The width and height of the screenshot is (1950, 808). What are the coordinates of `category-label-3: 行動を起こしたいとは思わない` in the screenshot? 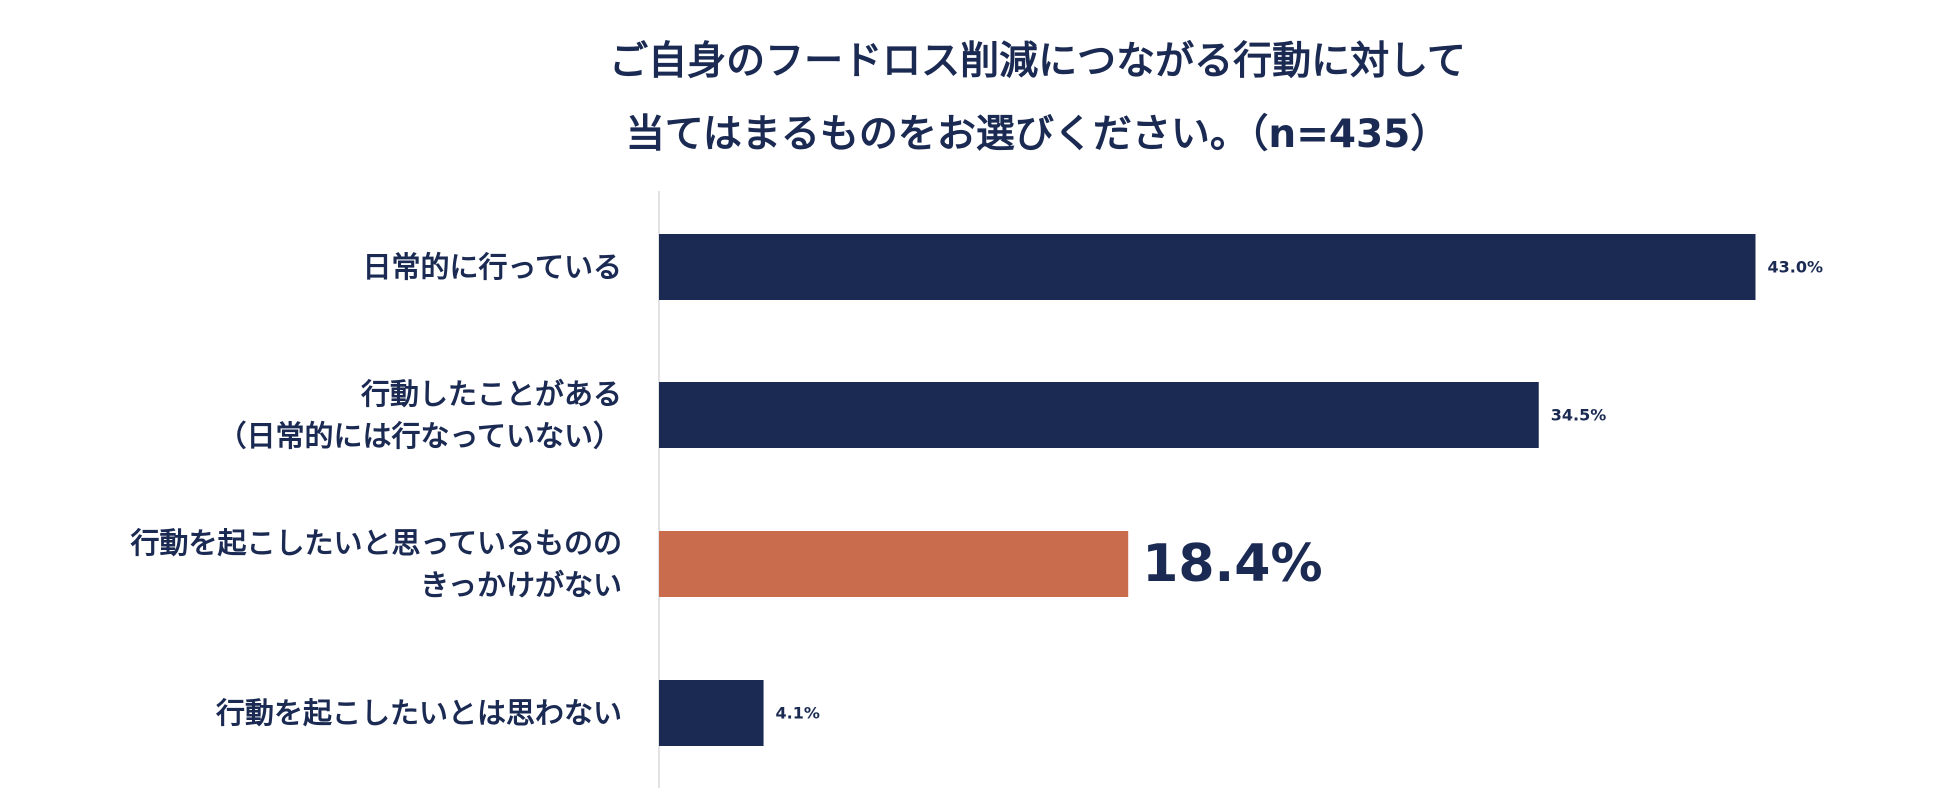 It's located at (419, 713).